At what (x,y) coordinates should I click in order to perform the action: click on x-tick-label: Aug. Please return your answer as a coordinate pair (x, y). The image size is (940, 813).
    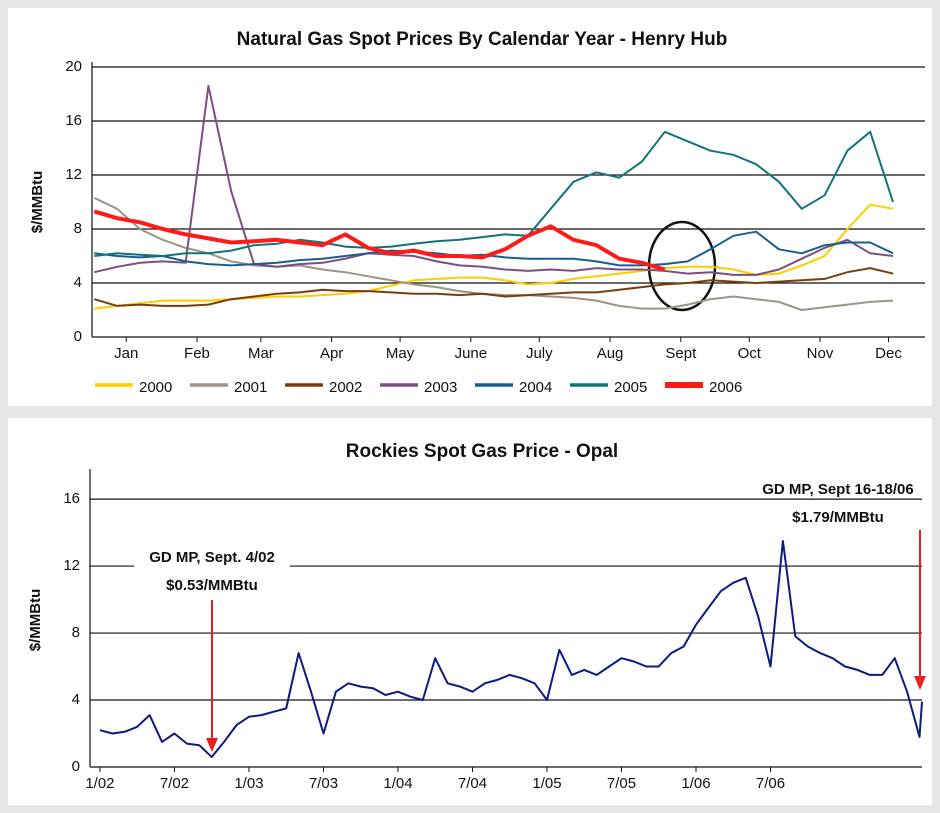
    Looking at the image, I should click on (610, 353).